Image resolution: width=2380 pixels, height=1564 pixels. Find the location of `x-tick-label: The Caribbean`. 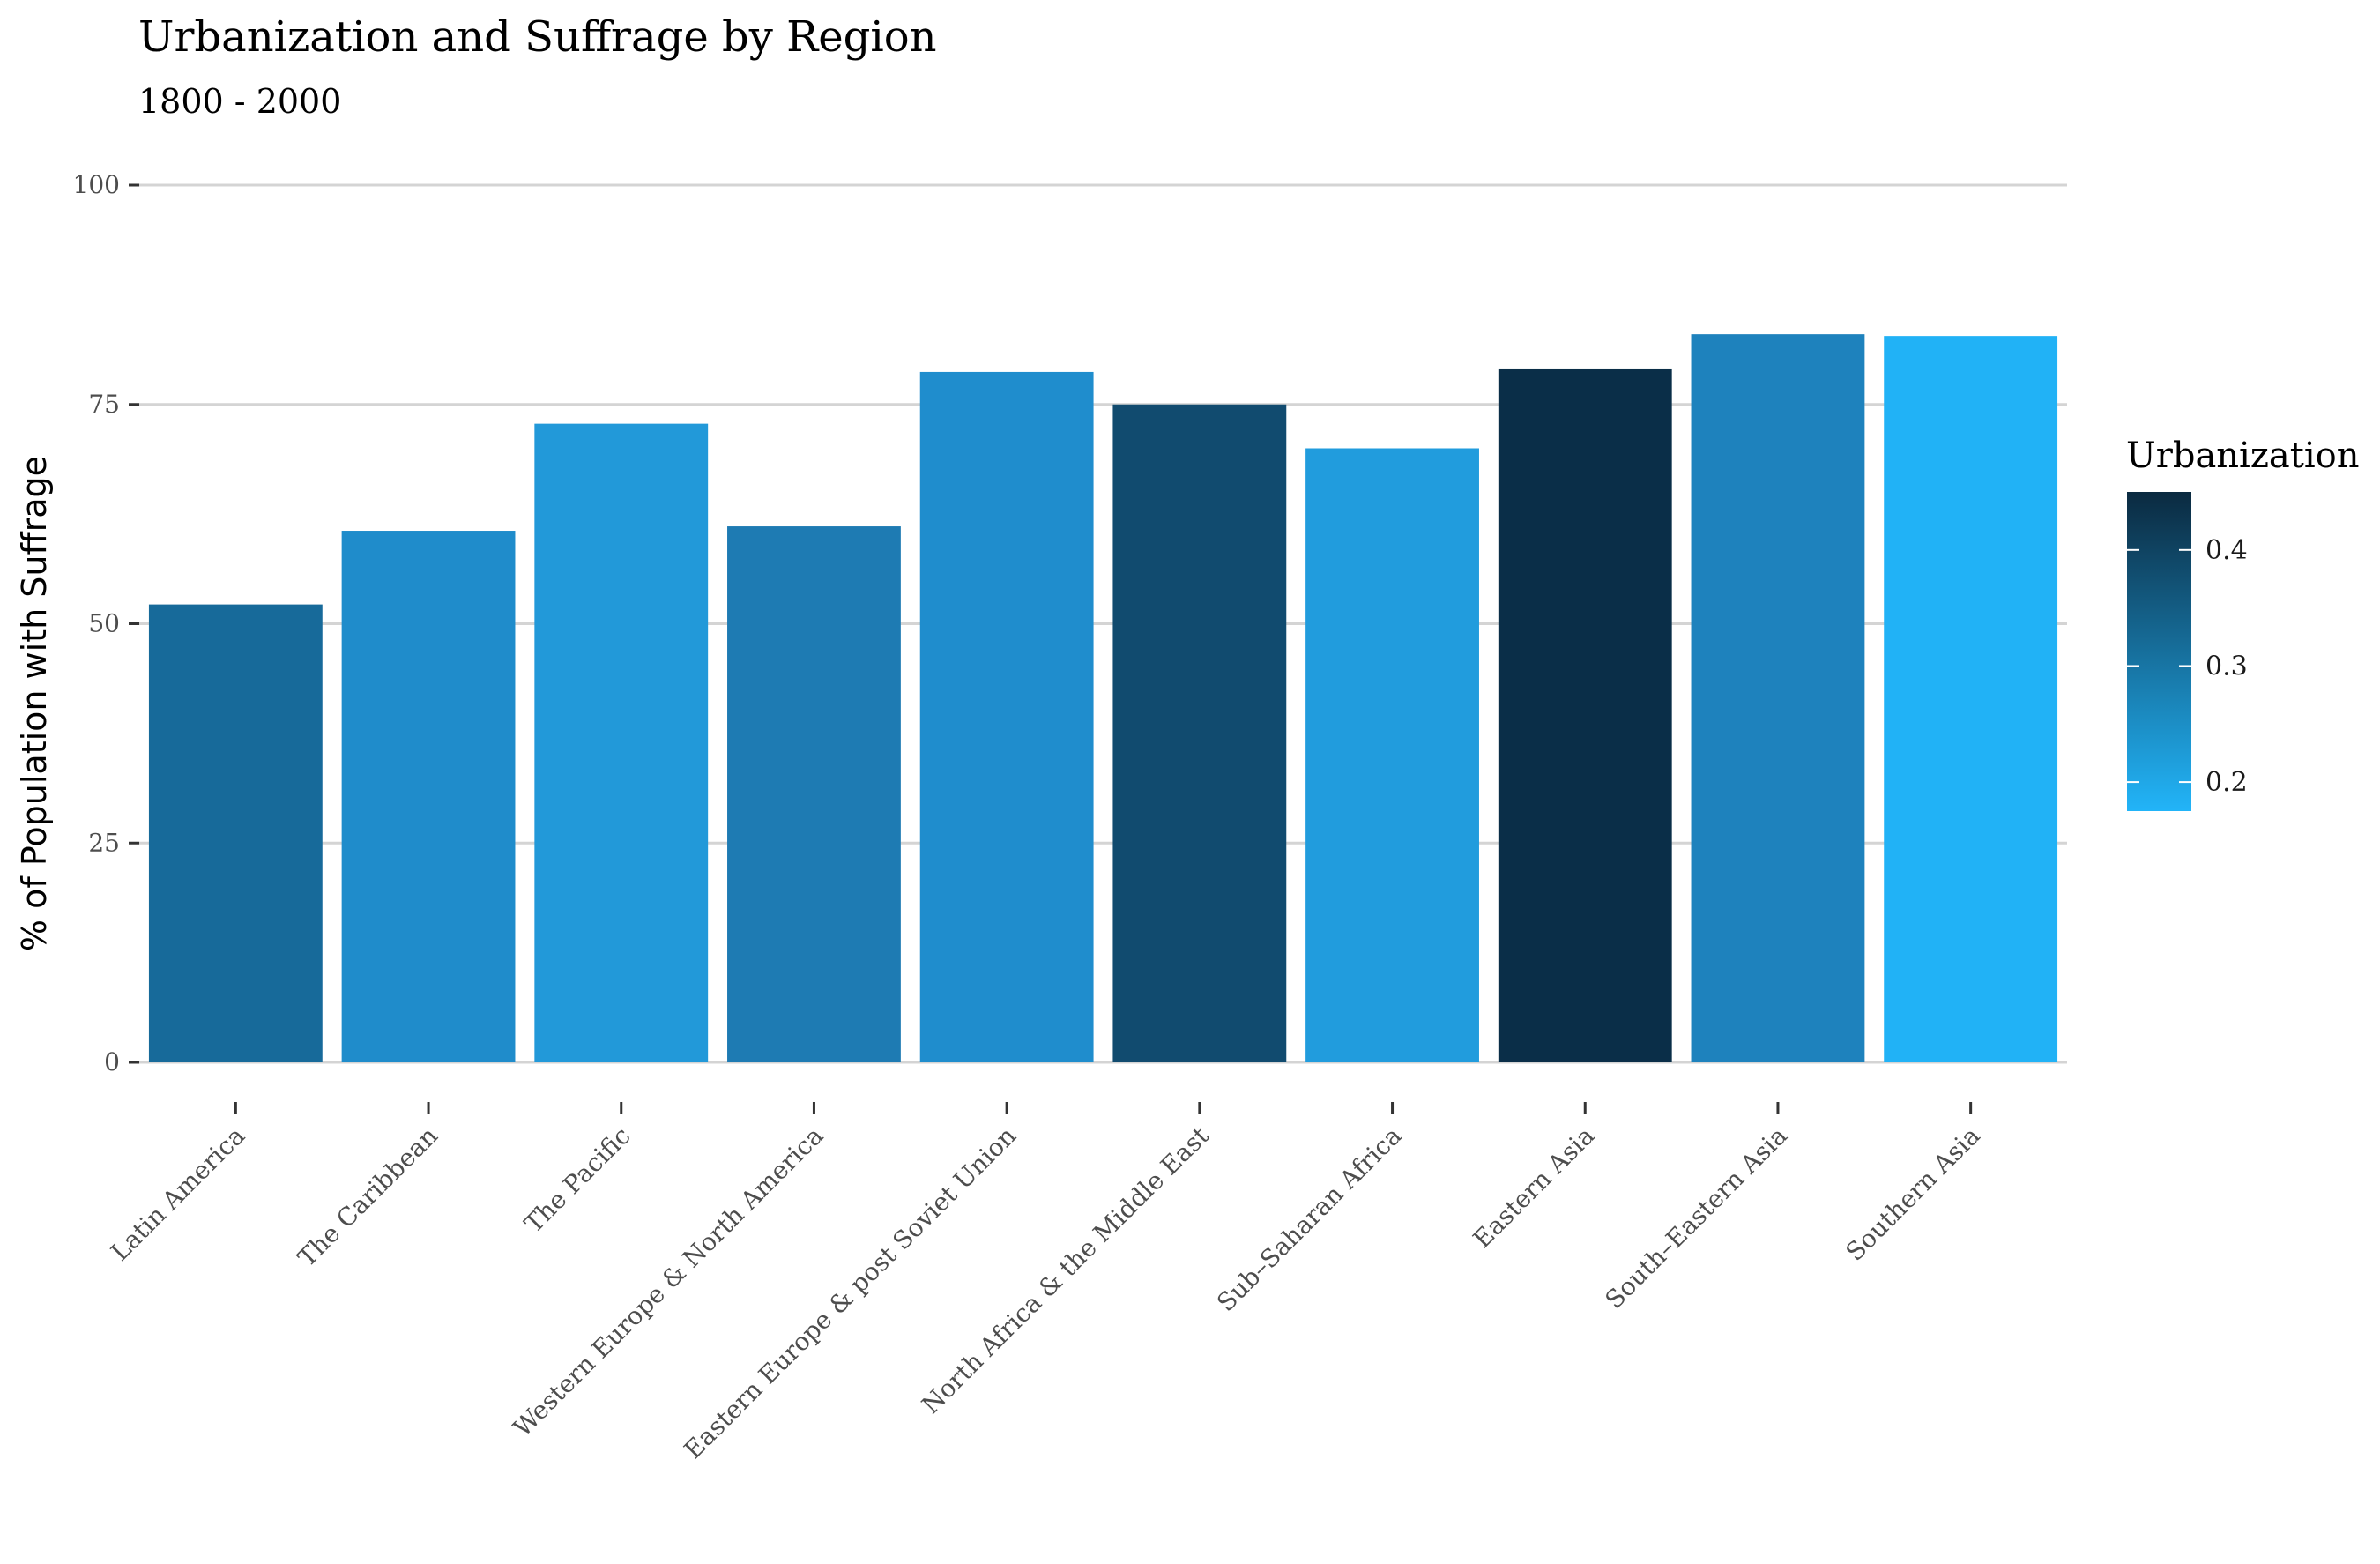

x-tick-label: The Caribbean is located at coordinates (367, 1197).